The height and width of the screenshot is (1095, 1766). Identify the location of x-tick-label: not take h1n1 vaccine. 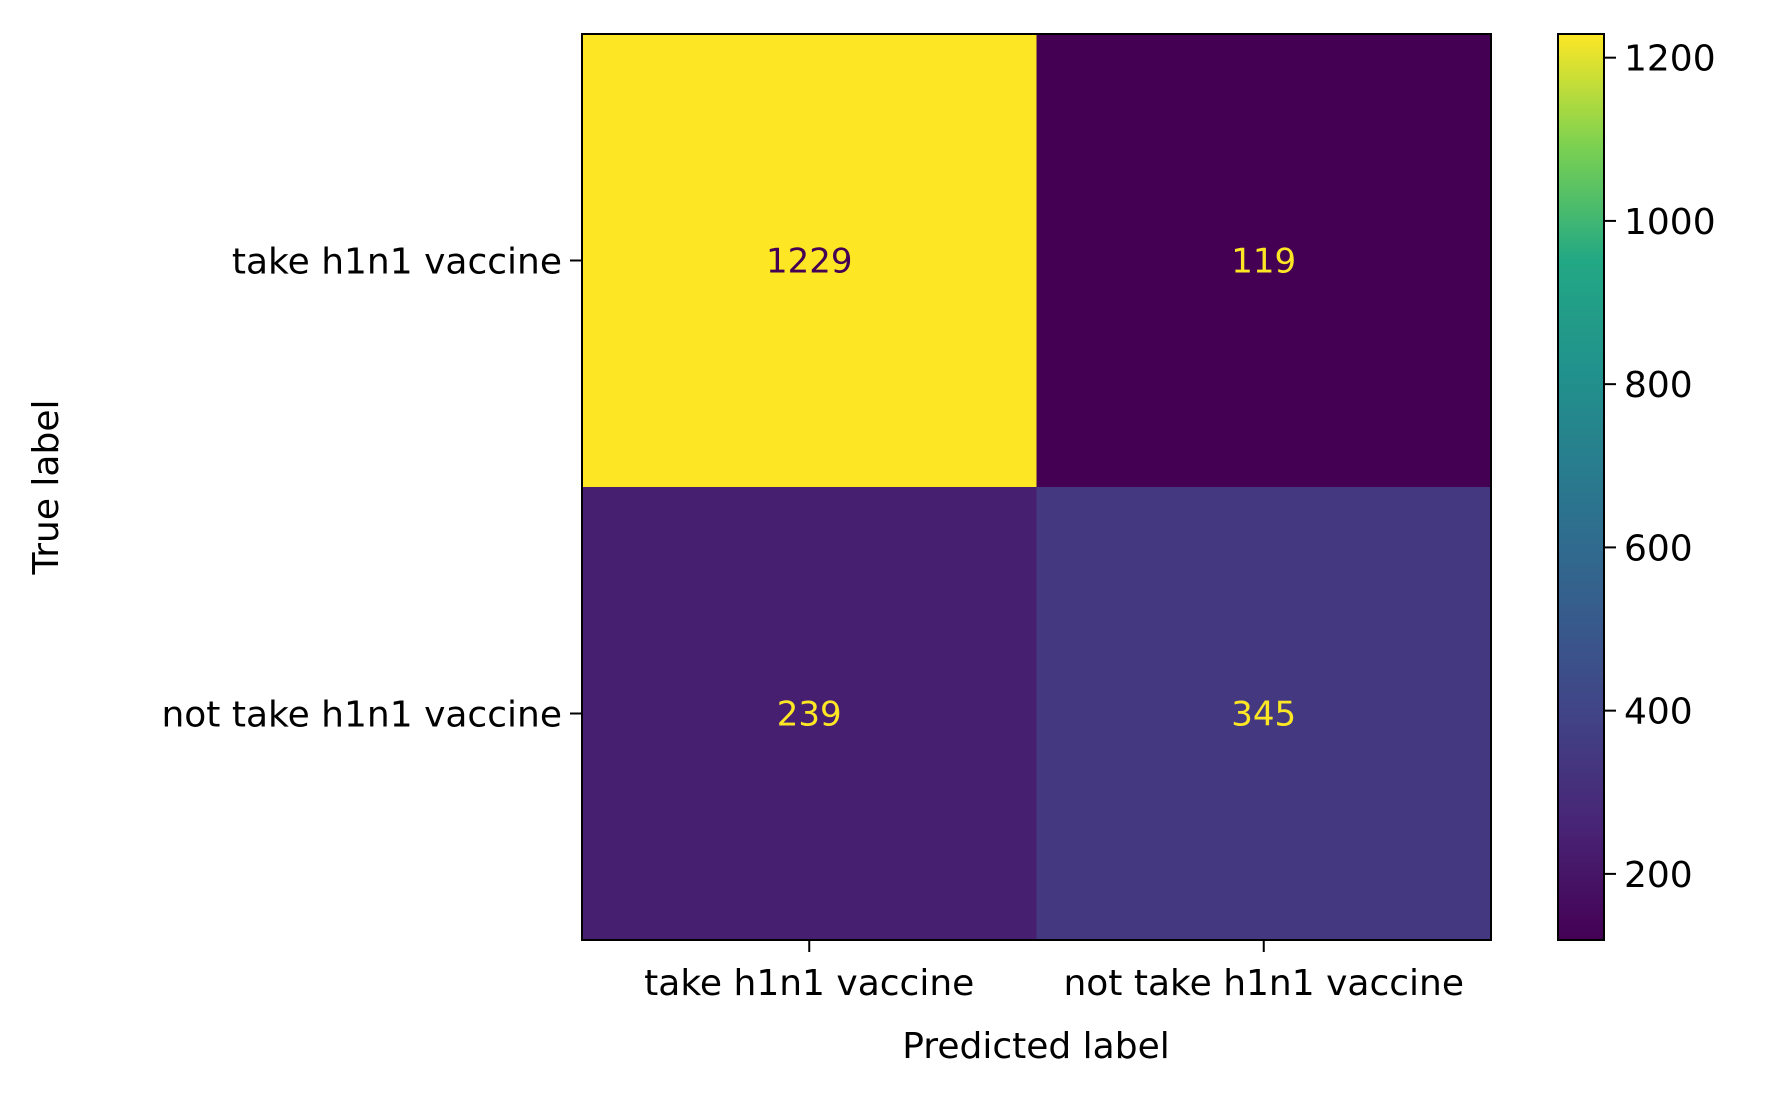
(1263, 983).